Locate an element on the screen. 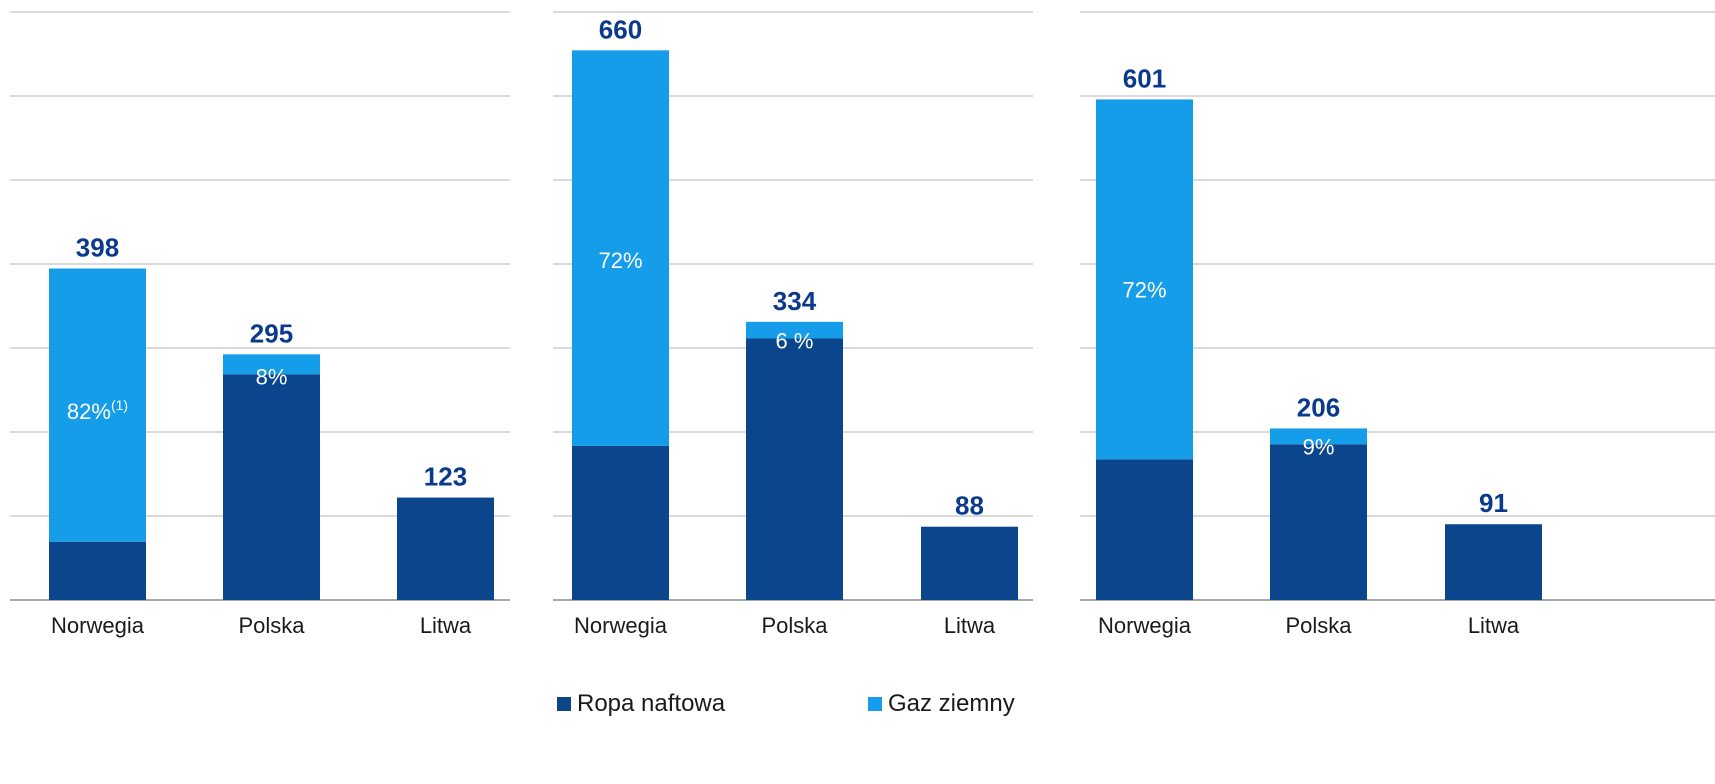 This screenshot has height=784, width=1715. gas-share-label: 6 % is located at coordinates (795, 340).